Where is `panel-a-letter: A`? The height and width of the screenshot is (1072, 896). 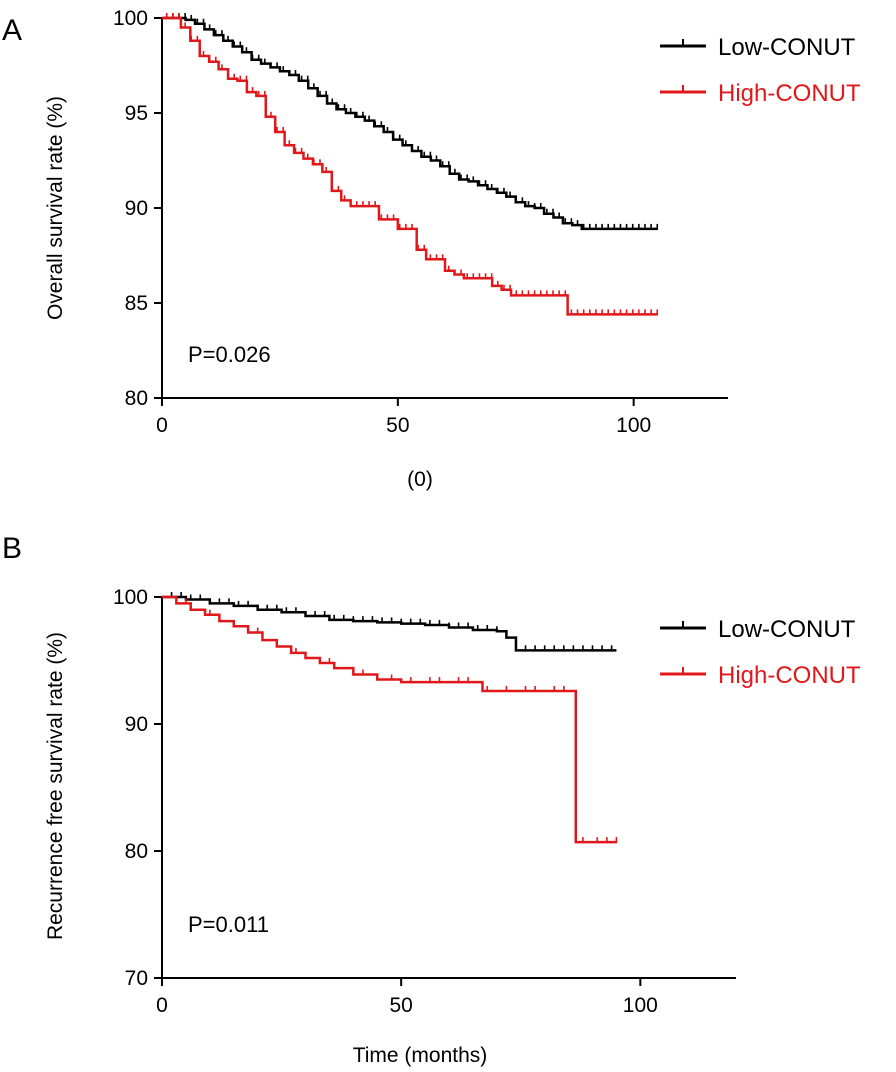
panel-a-letter: A is located at coordinates (12, 30).